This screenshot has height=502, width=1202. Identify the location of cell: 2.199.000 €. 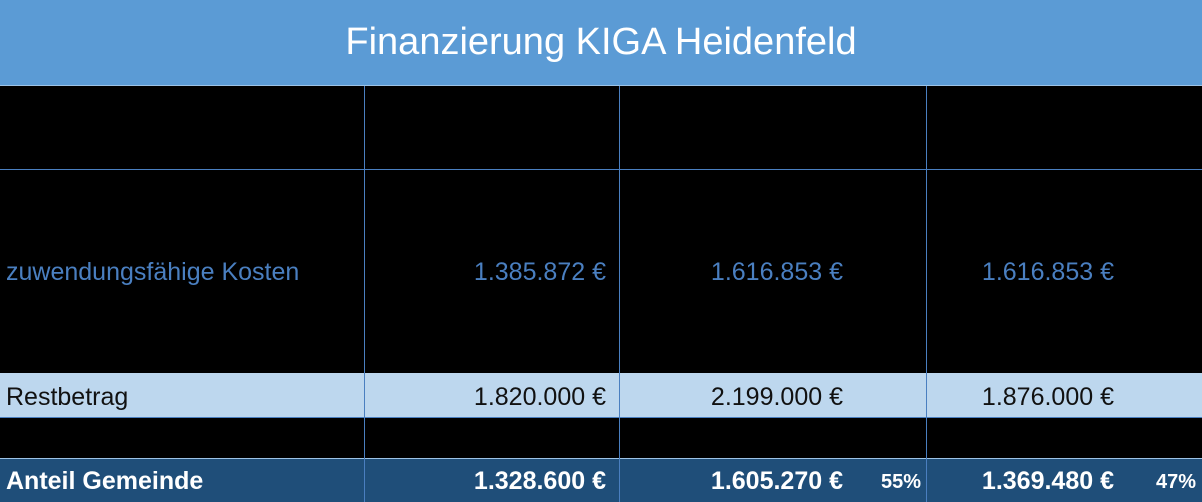
(776, 397).